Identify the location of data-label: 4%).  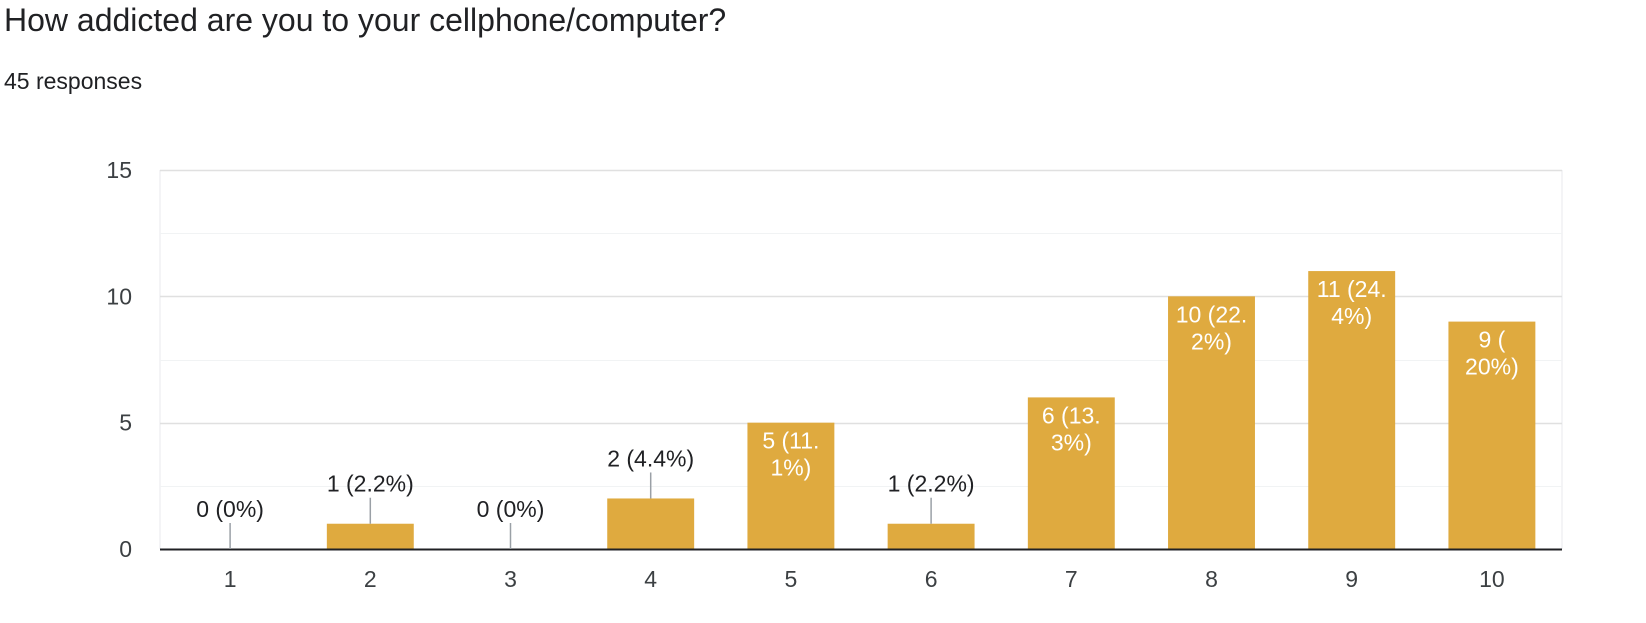
(1351, 316).